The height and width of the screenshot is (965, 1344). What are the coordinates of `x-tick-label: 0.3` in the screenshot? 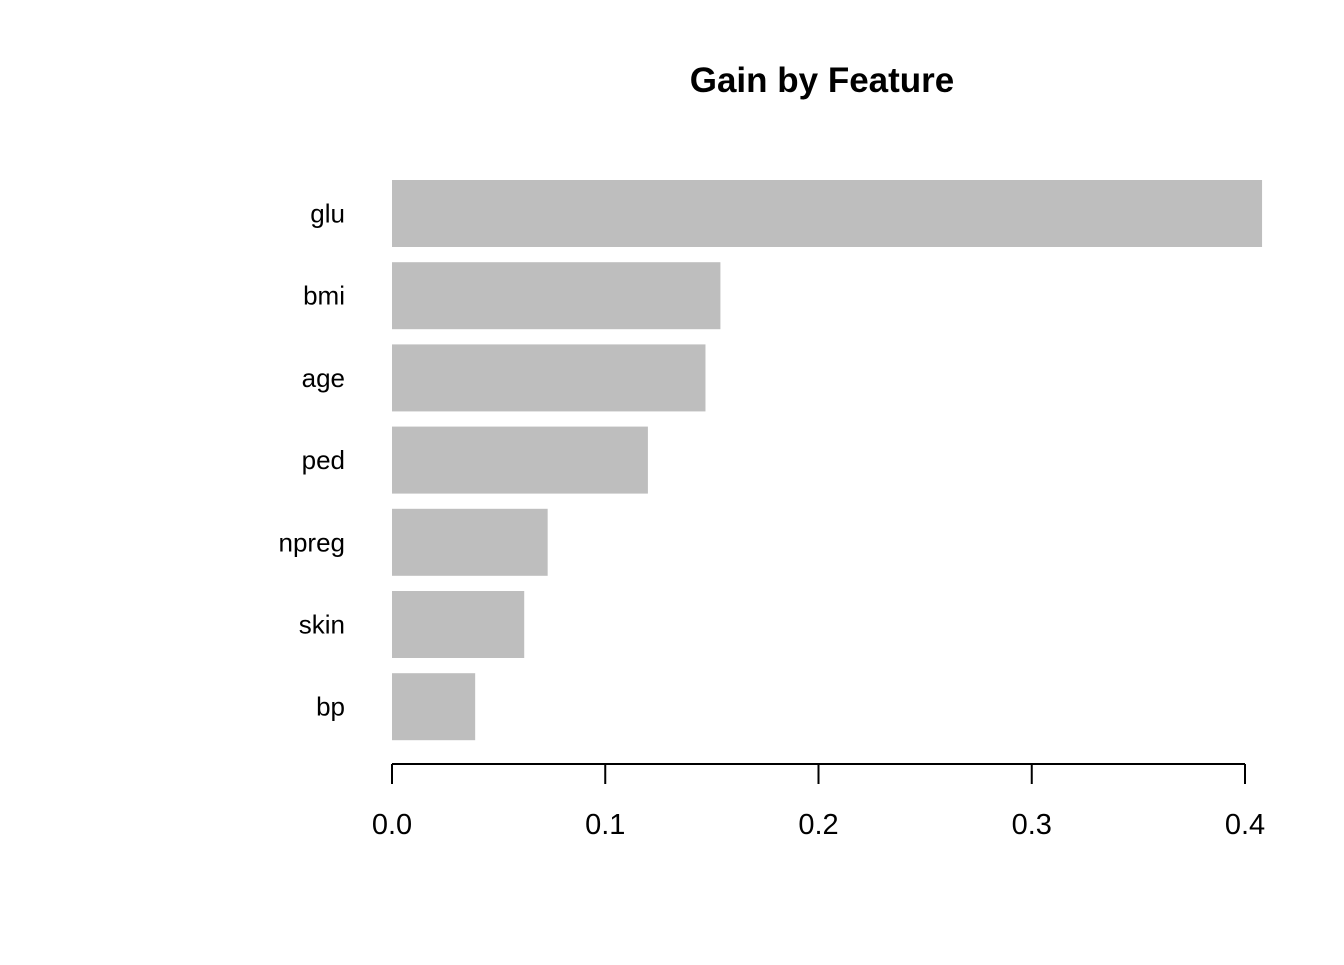 It's located at (1032, 825).